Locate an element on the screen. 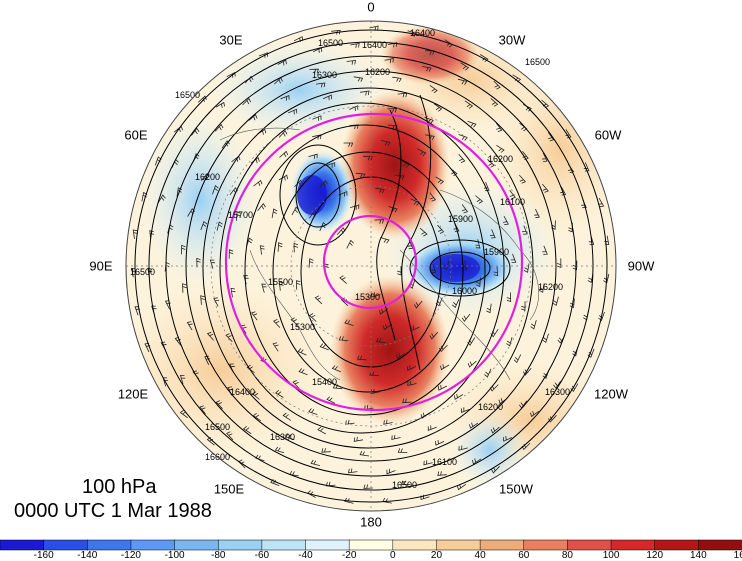 The image size is (742, 561). colorbar-tick-label: 80 is located at coordinates (567, 555).